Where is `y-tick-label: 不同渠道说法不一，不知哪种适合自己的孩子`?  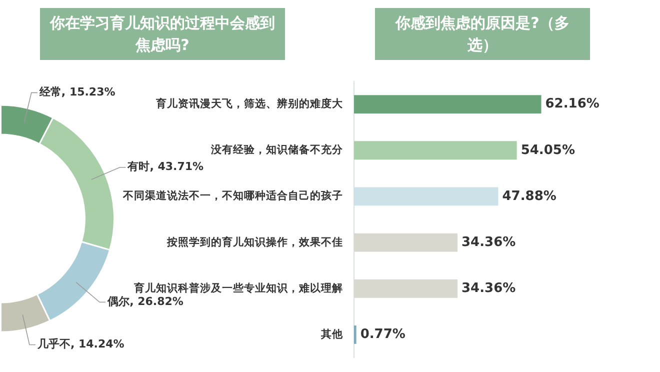 y-tick-label: 不同渠道说法不一，不知哪种适合自己的孩子 is located at coordinates (232, 195).